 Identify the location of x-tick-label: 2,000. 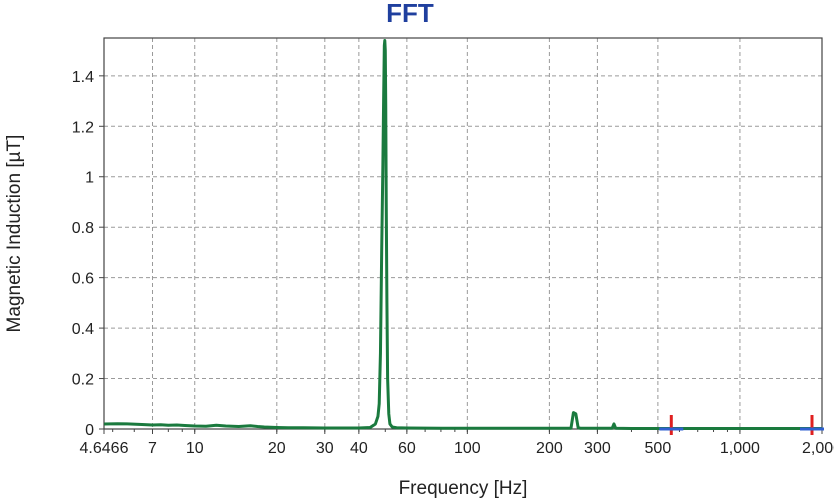
(818, 448).